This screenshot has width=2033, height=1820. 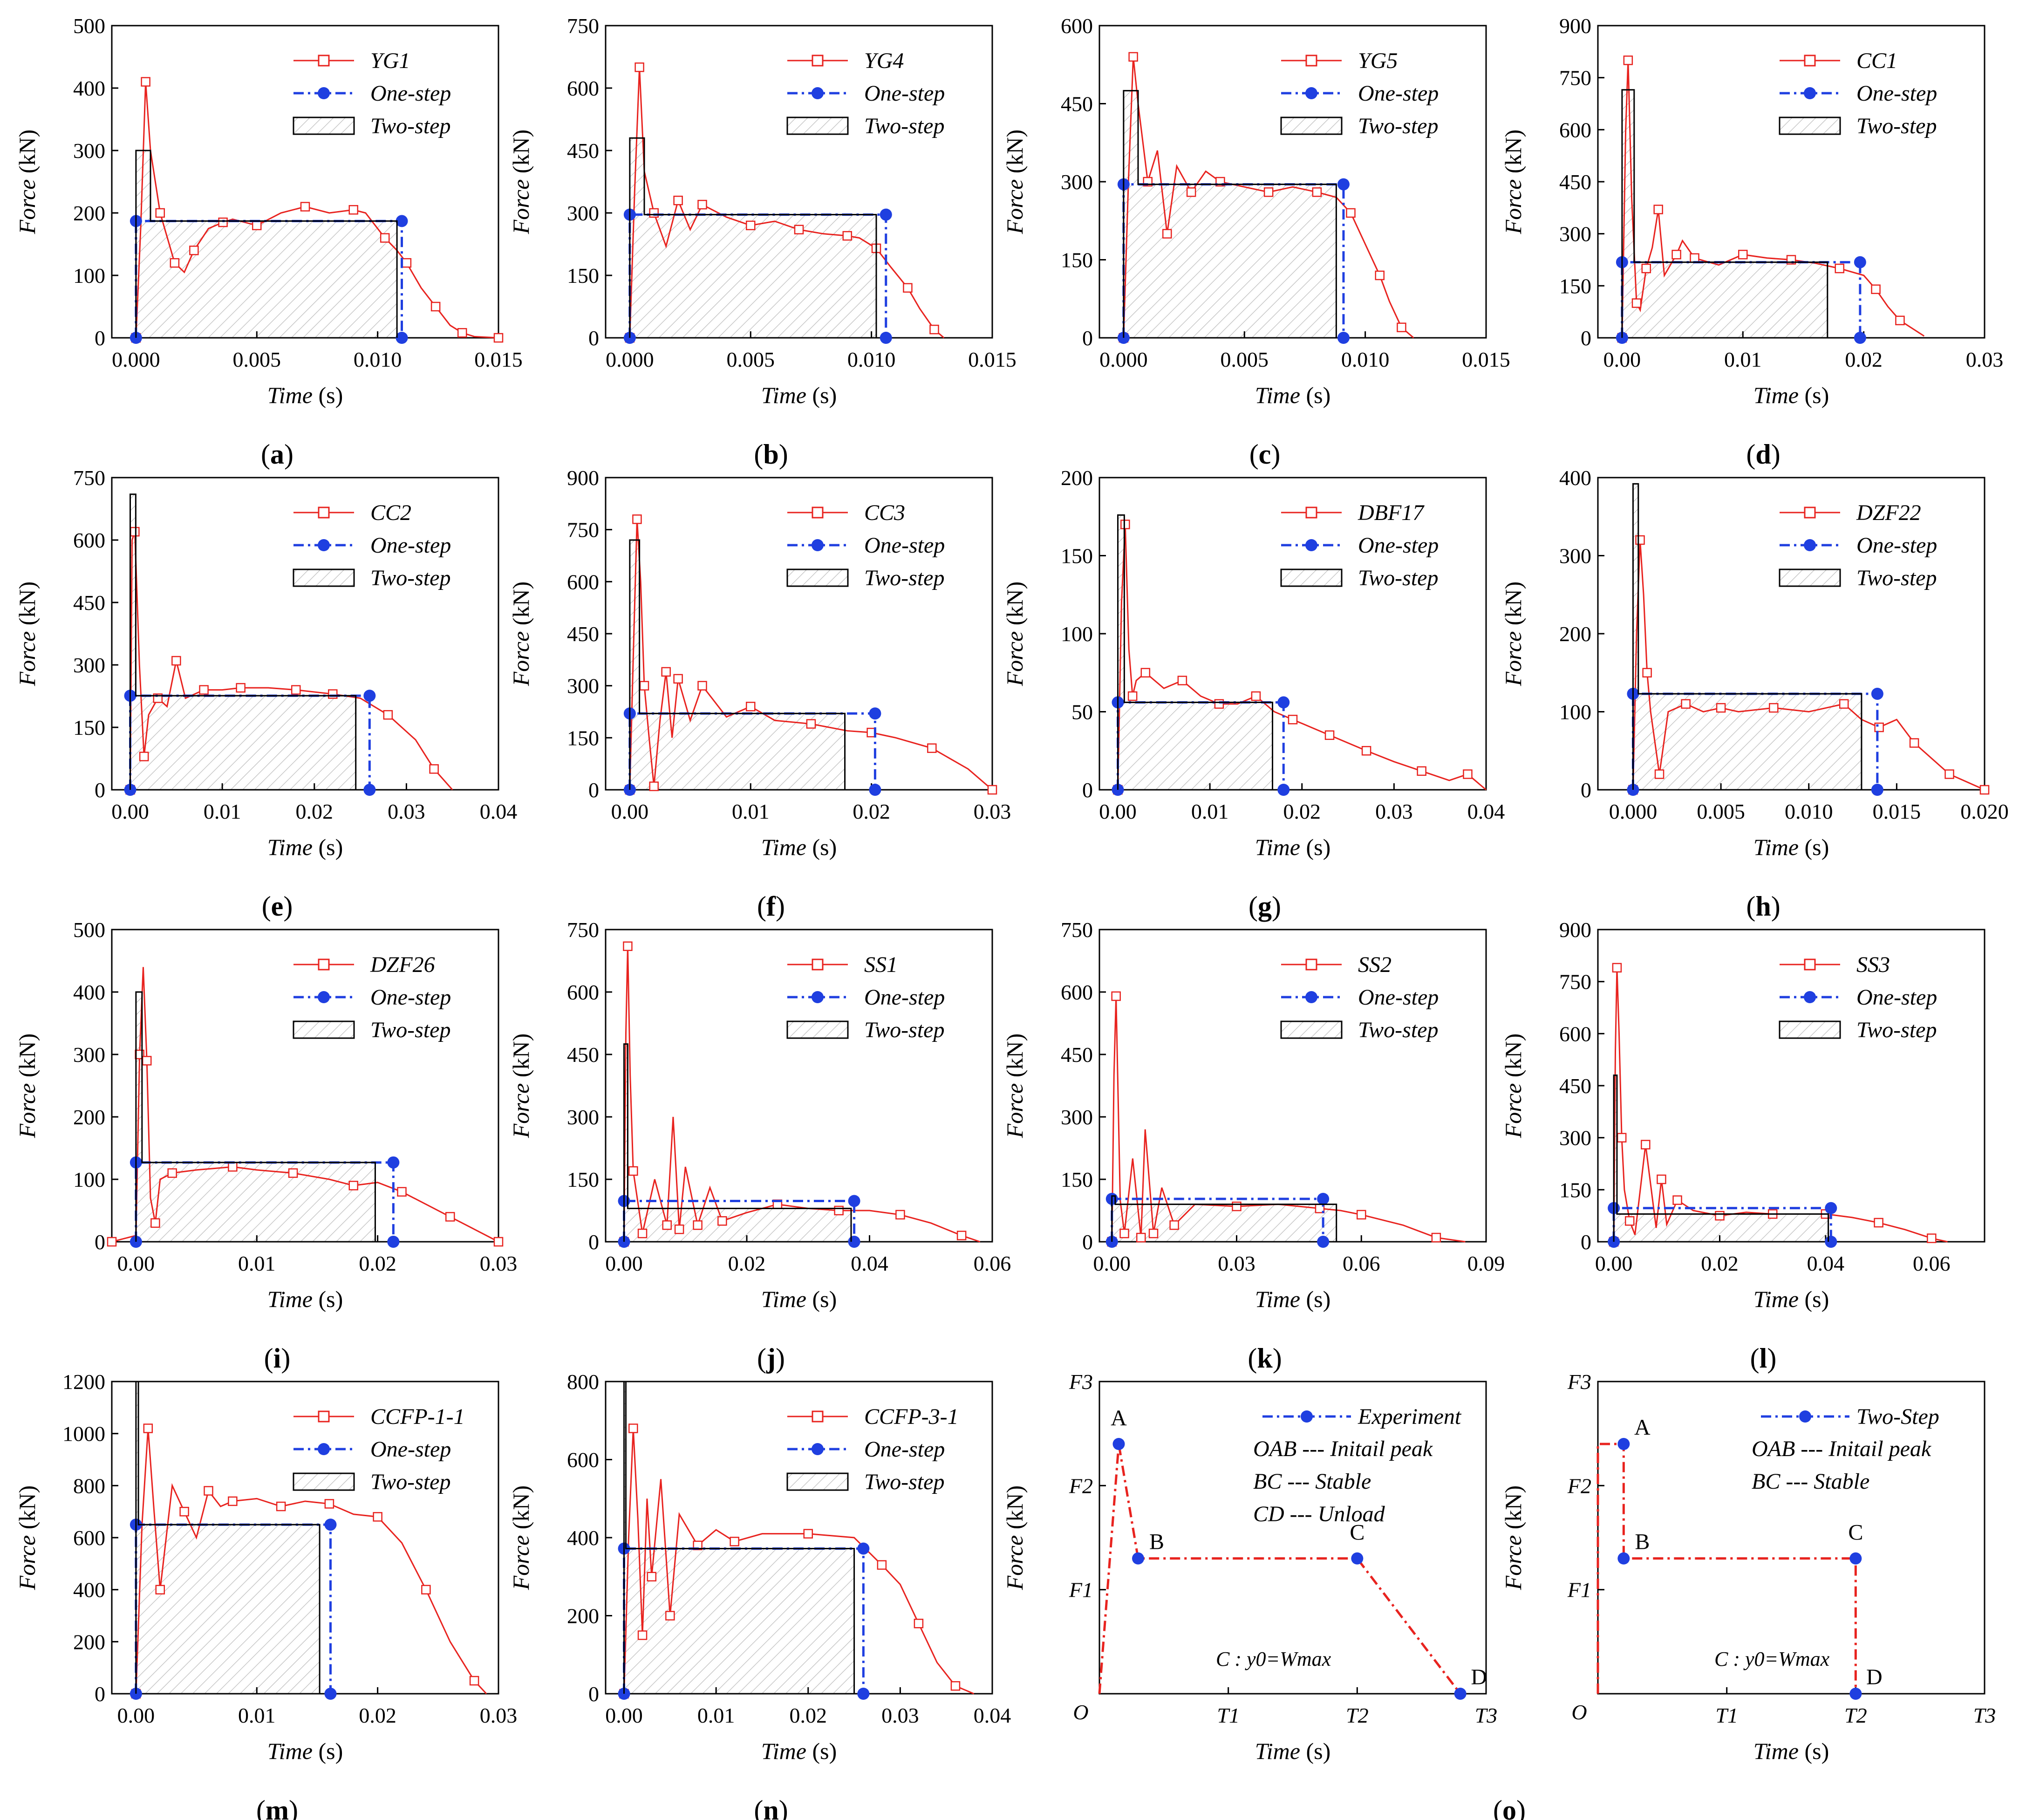 I want to click on legend-label: DZF26, so click(x=403, y=964).